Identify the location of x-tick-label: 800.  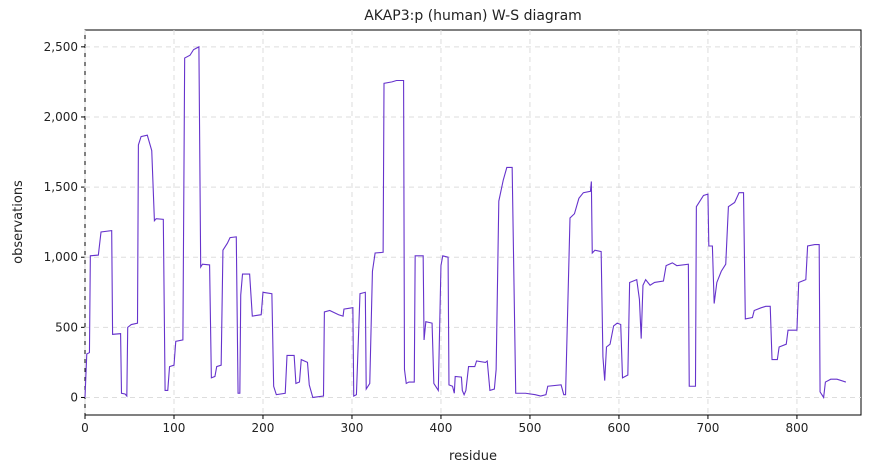
(796, 428).